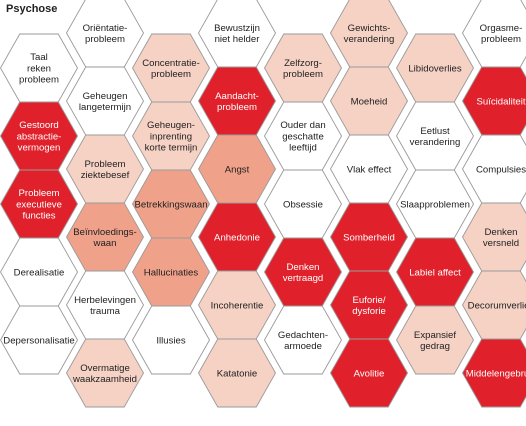 The image size is (526, 426). I want to click on hexagon-cell: Expansief gedrag, so click(435, 340).